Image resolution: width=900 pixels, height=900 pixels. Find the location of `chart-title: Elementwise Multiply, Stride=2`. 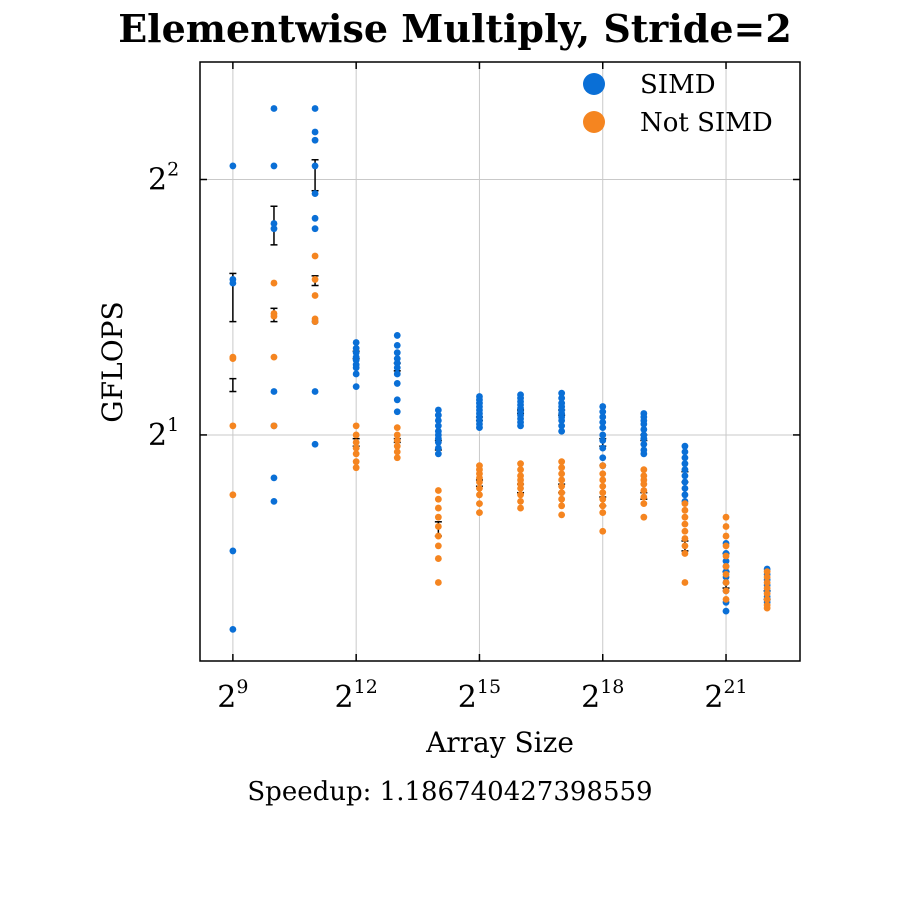

chart-title: Elementwise Multiply, Stride=2 is located at coordinates (455, 28).